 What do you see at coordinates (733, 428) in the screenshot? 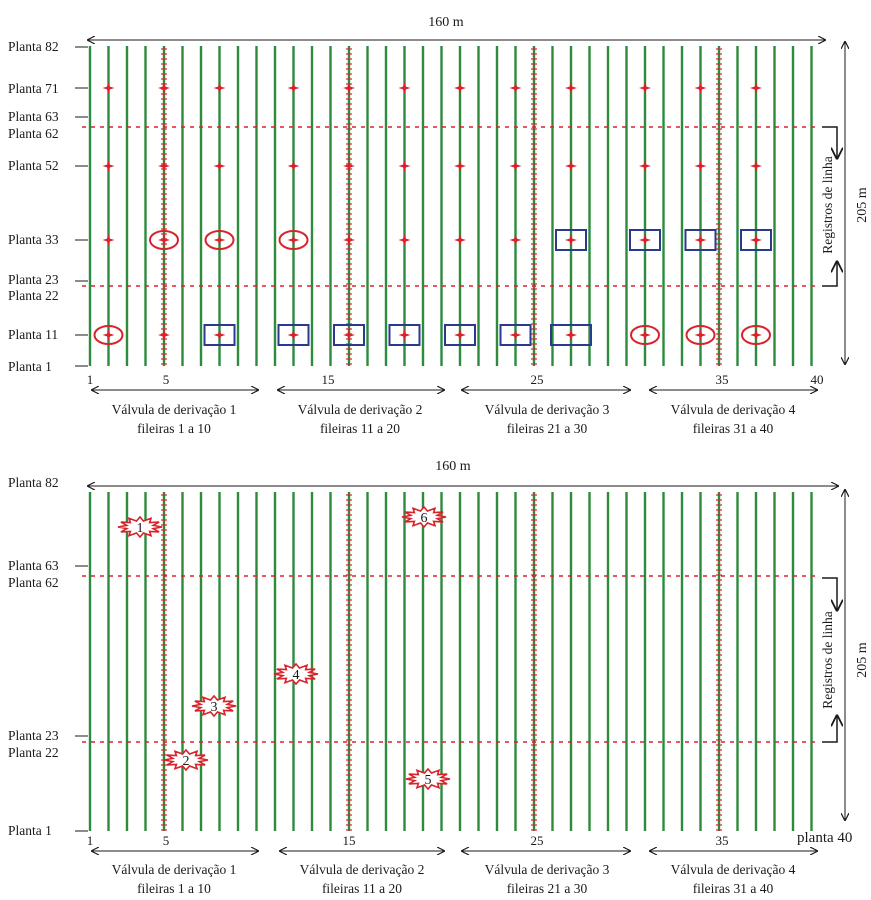
I see `valve-4-rows: fileiras 31 a 40` at bounding box center [733, 428].